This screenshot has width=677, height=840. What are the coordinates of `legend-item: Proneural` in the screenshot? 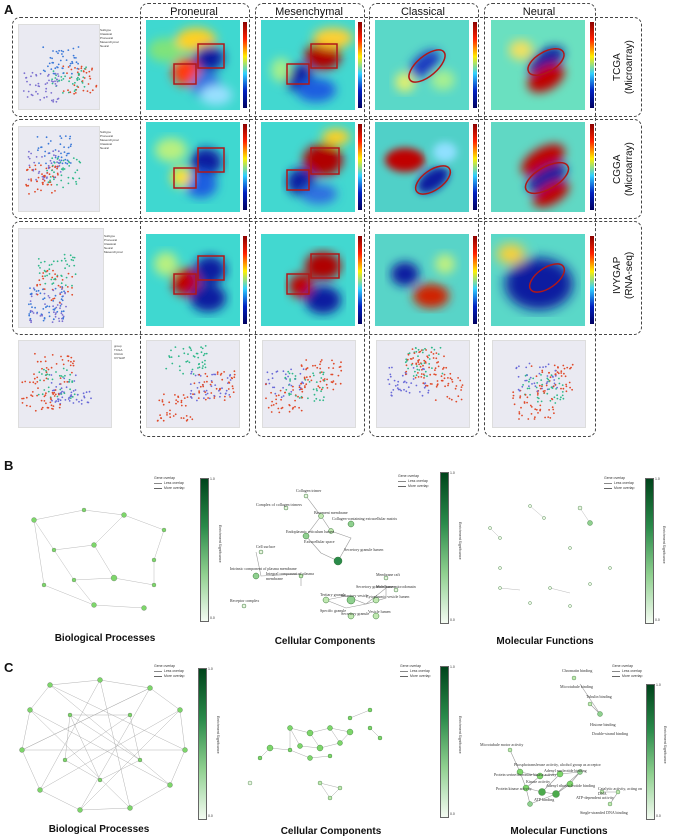 It's located at (107, 38).